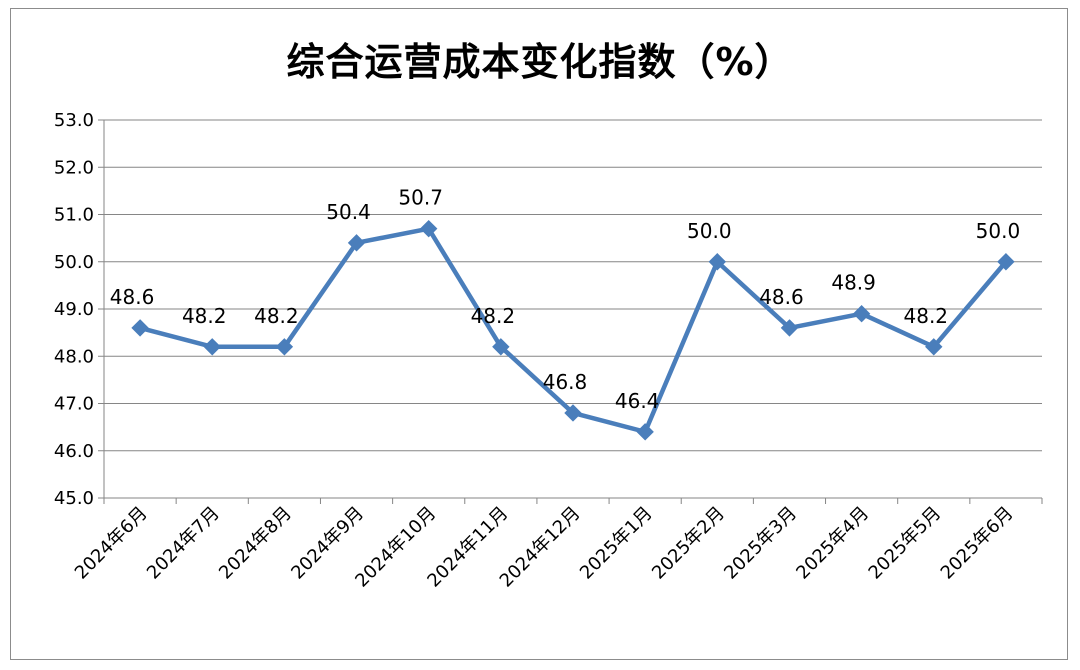 The width and height of the screenshot is (1080, 670). Describe the element at coordinates (183, 543) in the screenshot. I see `x-tick-label: 2024年7月` at that location.